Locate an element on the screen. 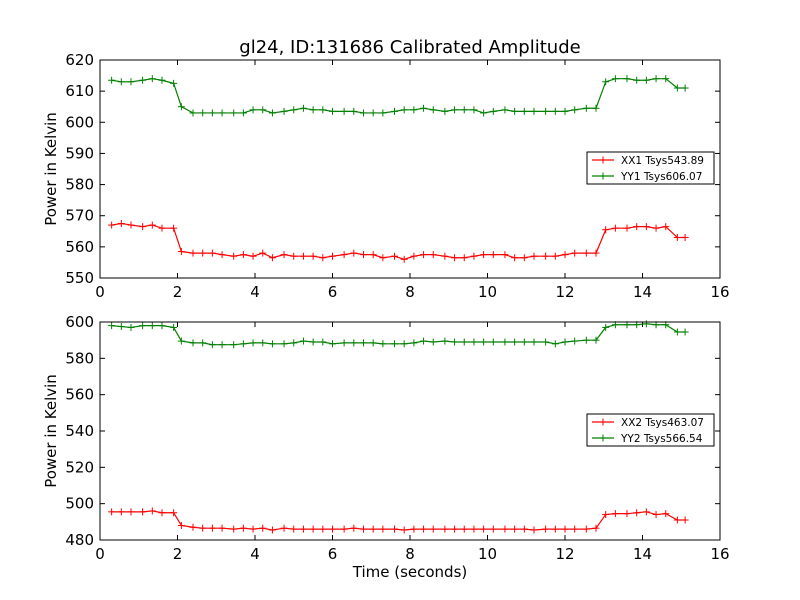 The width and height of the screenshot is (800, 600). x-tick-label: 6 is located at coordinates (333, 554).